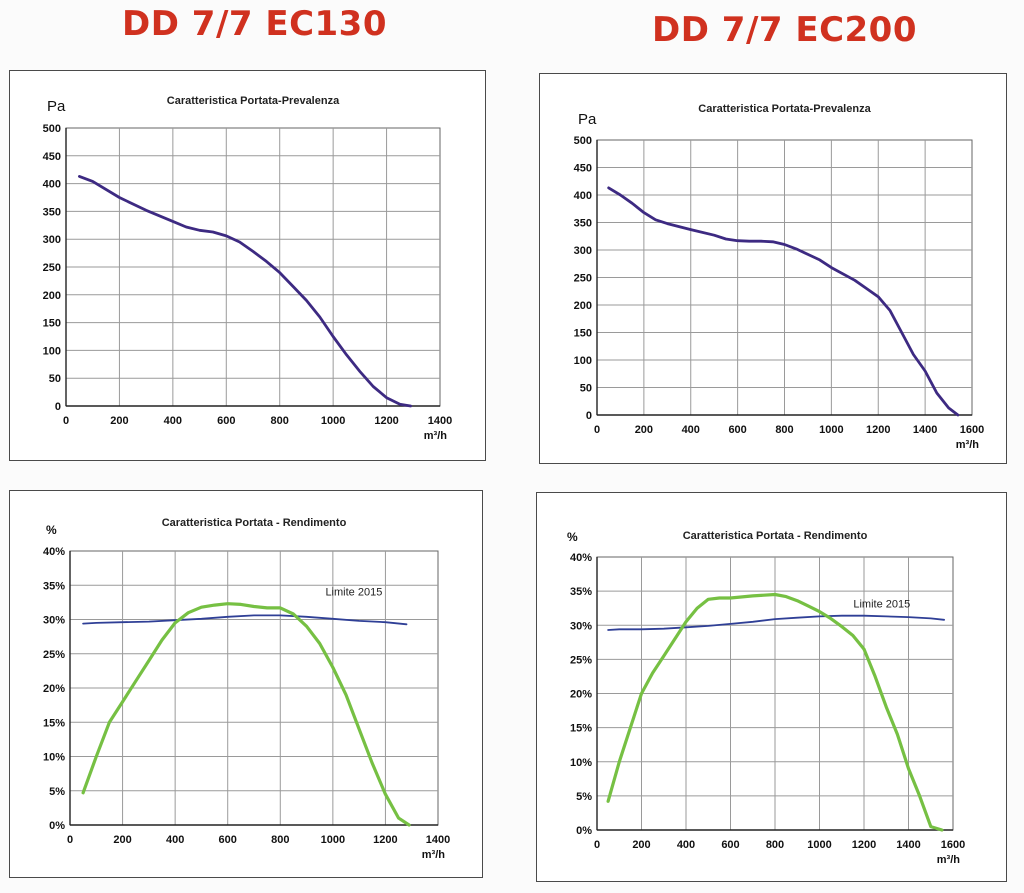 This screenshot has width=1024, height=893. I want to click on model-title-ec130: DD 7/7 EC130, so click(255, 24).